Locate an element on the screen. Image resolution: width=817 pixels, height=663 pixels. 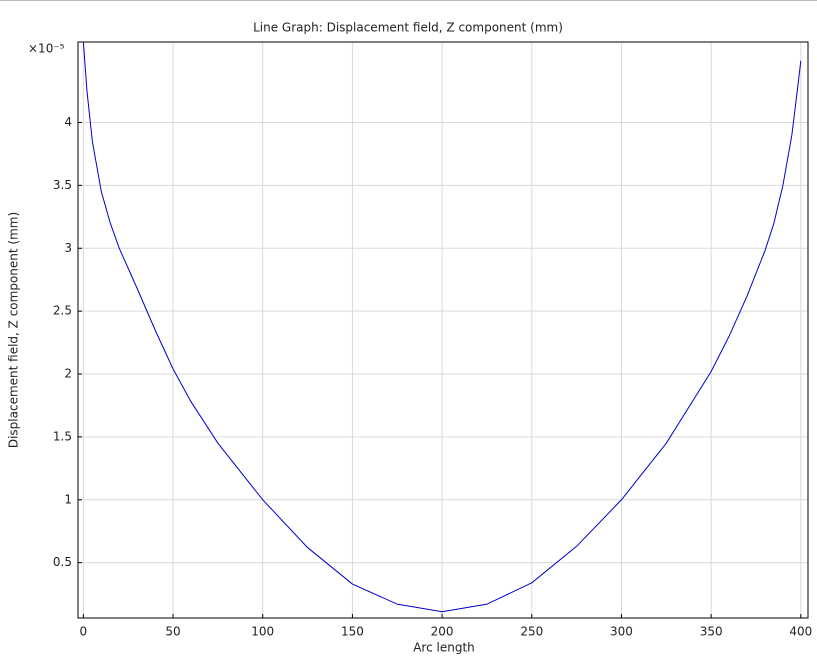
y-tick-label: 4 is located at coordinates (68, 122).